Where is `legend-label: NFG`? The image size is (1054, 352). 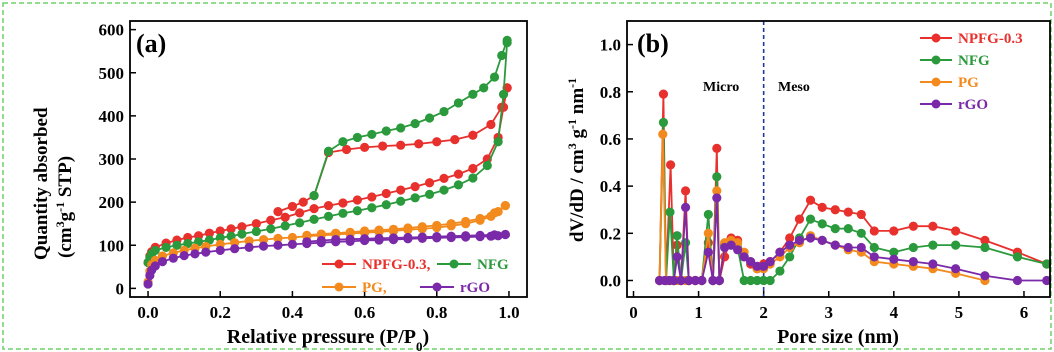 legend-label: NFG is located at coordinates (493, 265).